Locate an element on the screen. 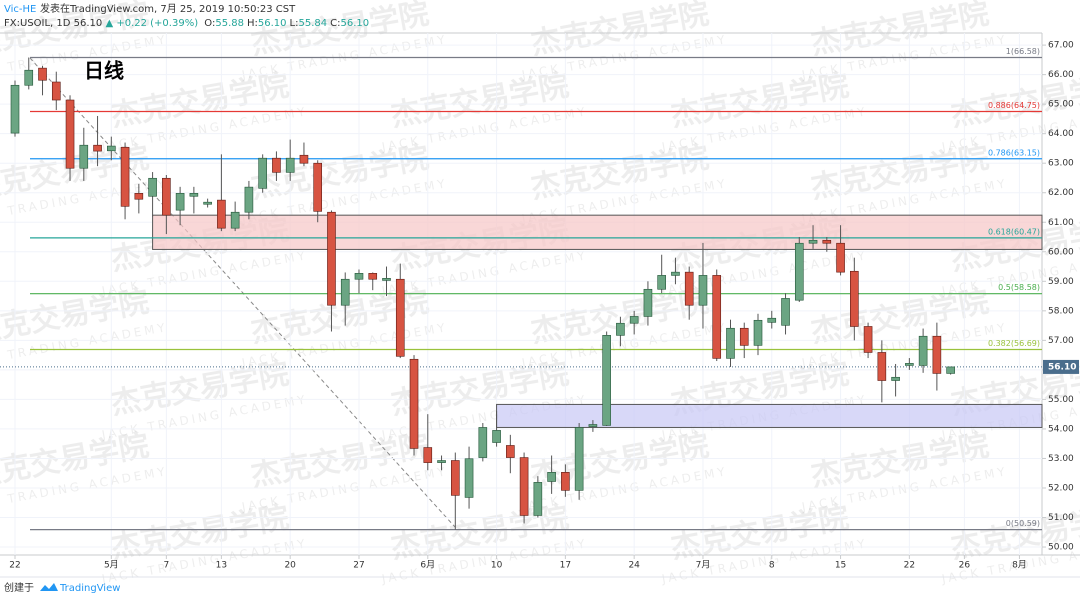 The width and height of the screenshot is (1080, 604). fib-label: 0.618(60.47) is located at coordinates (1014, 231).